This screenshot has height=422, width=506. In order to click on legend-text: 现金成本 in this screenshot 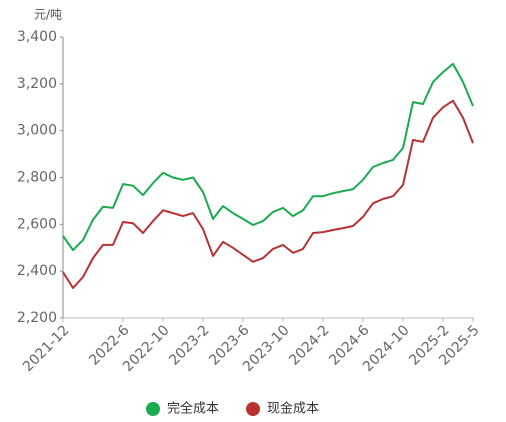, I will do `click(293, 409)`.